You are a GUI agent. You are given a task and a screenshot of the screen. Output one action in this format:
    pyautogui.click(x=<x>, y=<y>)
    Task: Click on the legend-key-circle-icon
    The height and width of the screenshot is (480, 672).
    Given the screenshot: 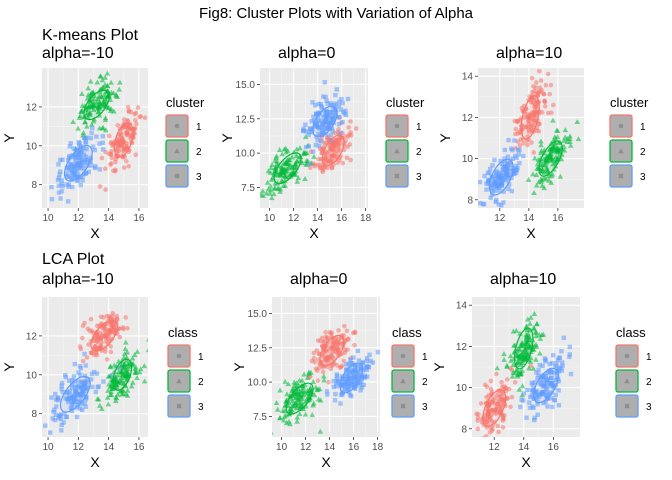 What is the action you would take?
    pyautogui.click(x=621, y=126)
    